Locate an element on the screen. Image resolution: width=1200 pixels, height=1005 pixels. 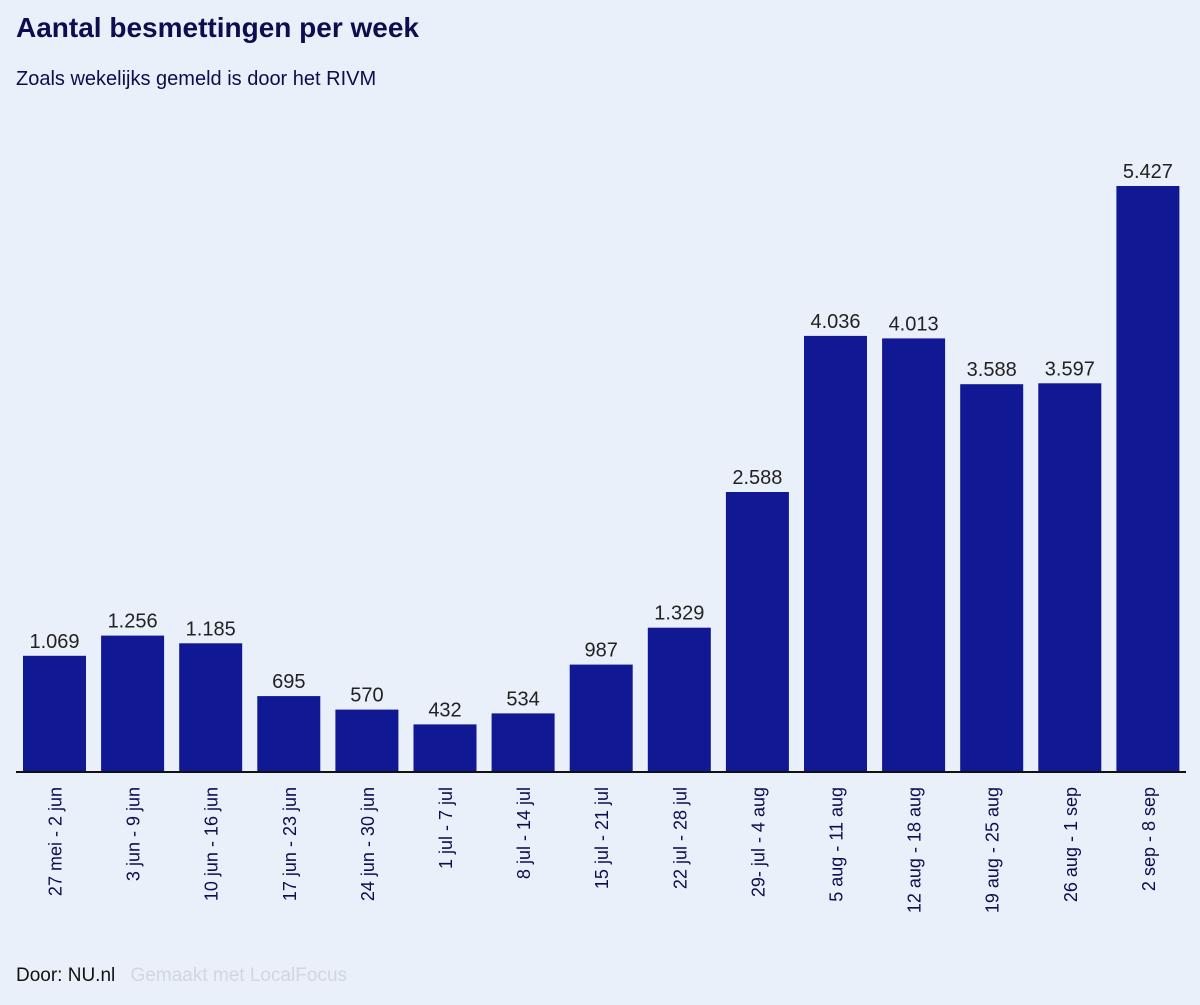
value-label: 570 is located at coordinates (366, 696).